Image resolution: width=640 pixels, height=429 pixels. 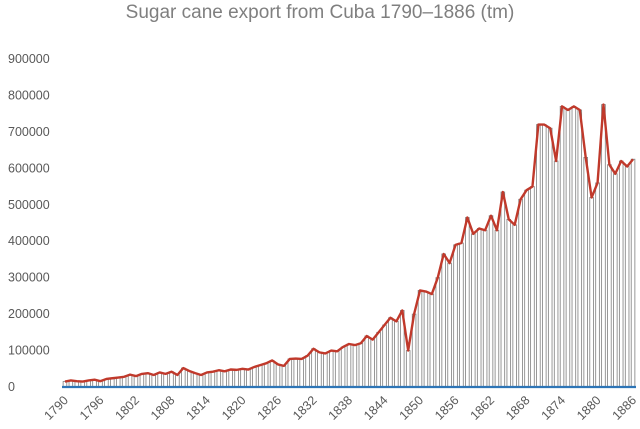 What do you see at coordinates (412, 408) in the screenshot?
I see `x-tick-label: 1850` at bounding box center [412, 408].